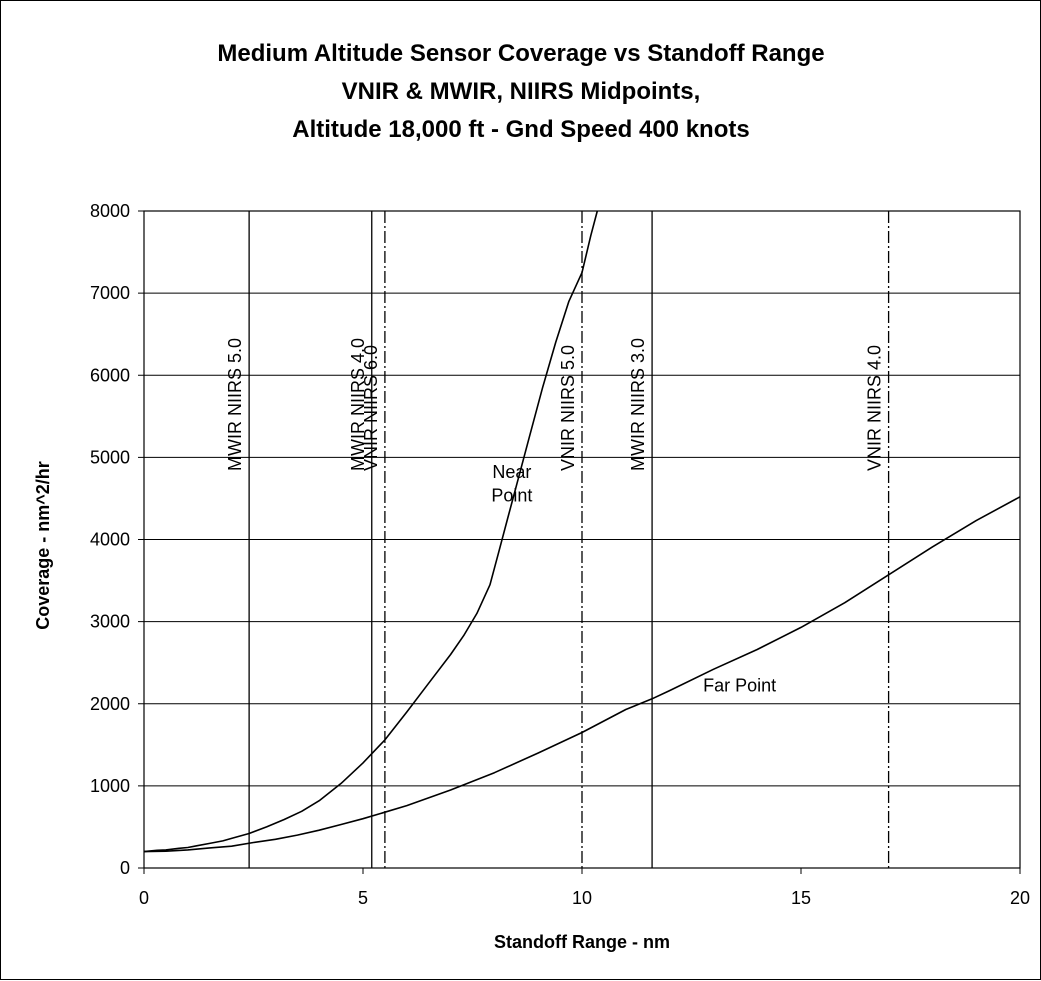  I want to click on y-tick-label: 7000, so click(110, 293).